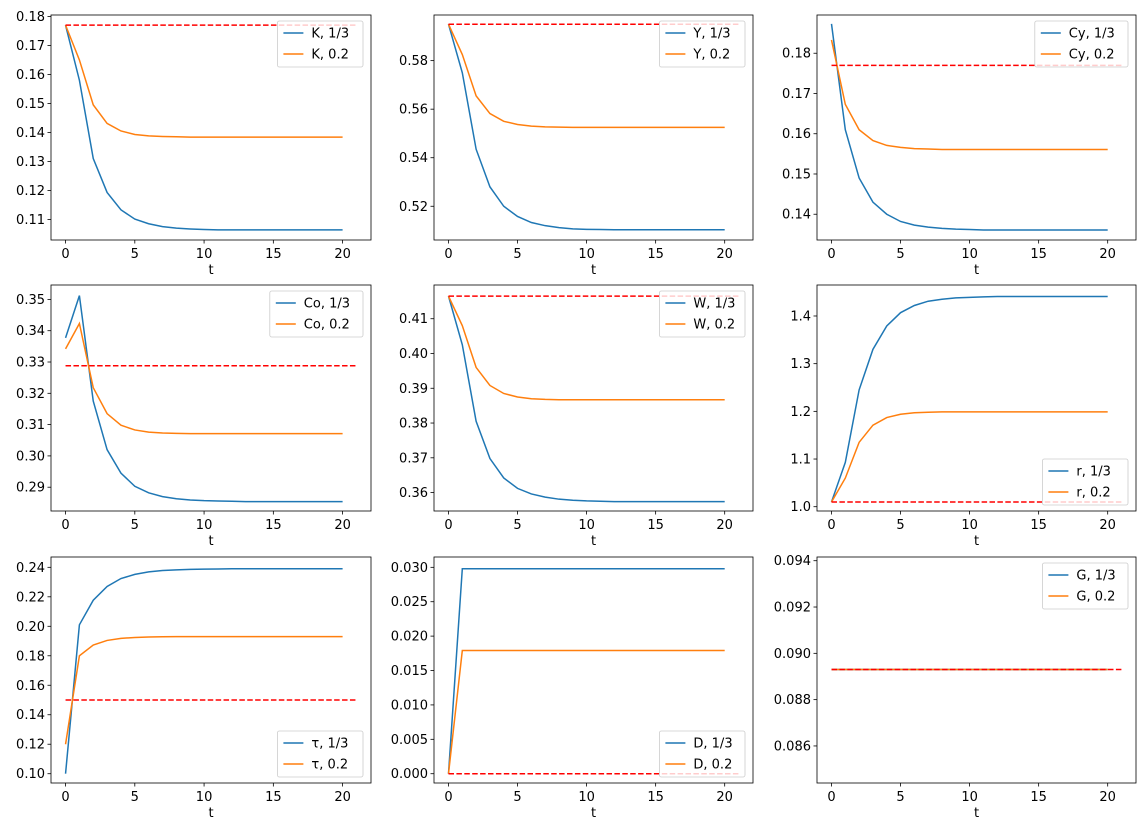 The height and width of the screenshot is (837, 1145). I want to click on legend-label: Cy, 1/3, so click(1092, 34).